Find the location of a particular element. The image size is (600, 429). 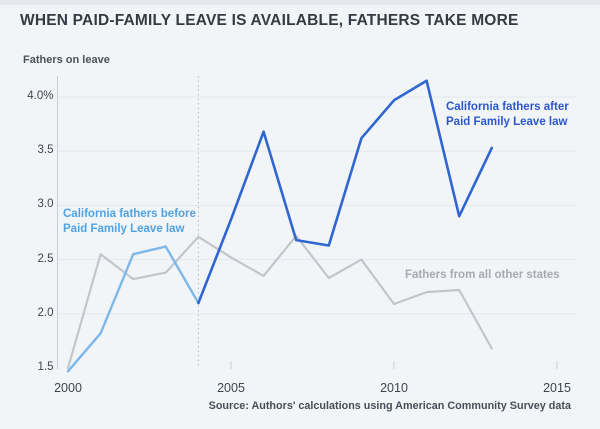

series-label-line: California fathers before is located at coordinates (129, 214).